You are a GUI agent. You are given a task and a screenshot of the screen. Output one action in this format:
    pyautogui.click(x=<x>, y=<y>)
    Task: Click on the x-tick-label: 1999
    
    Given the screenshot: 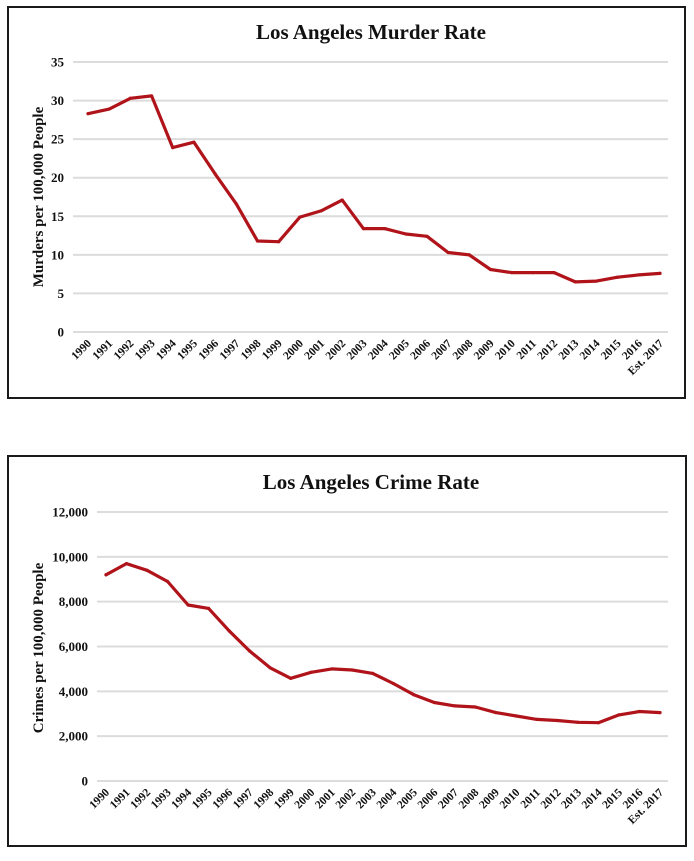 What is the action you would take?
    pyautogui.click(x=284, y=798)
    